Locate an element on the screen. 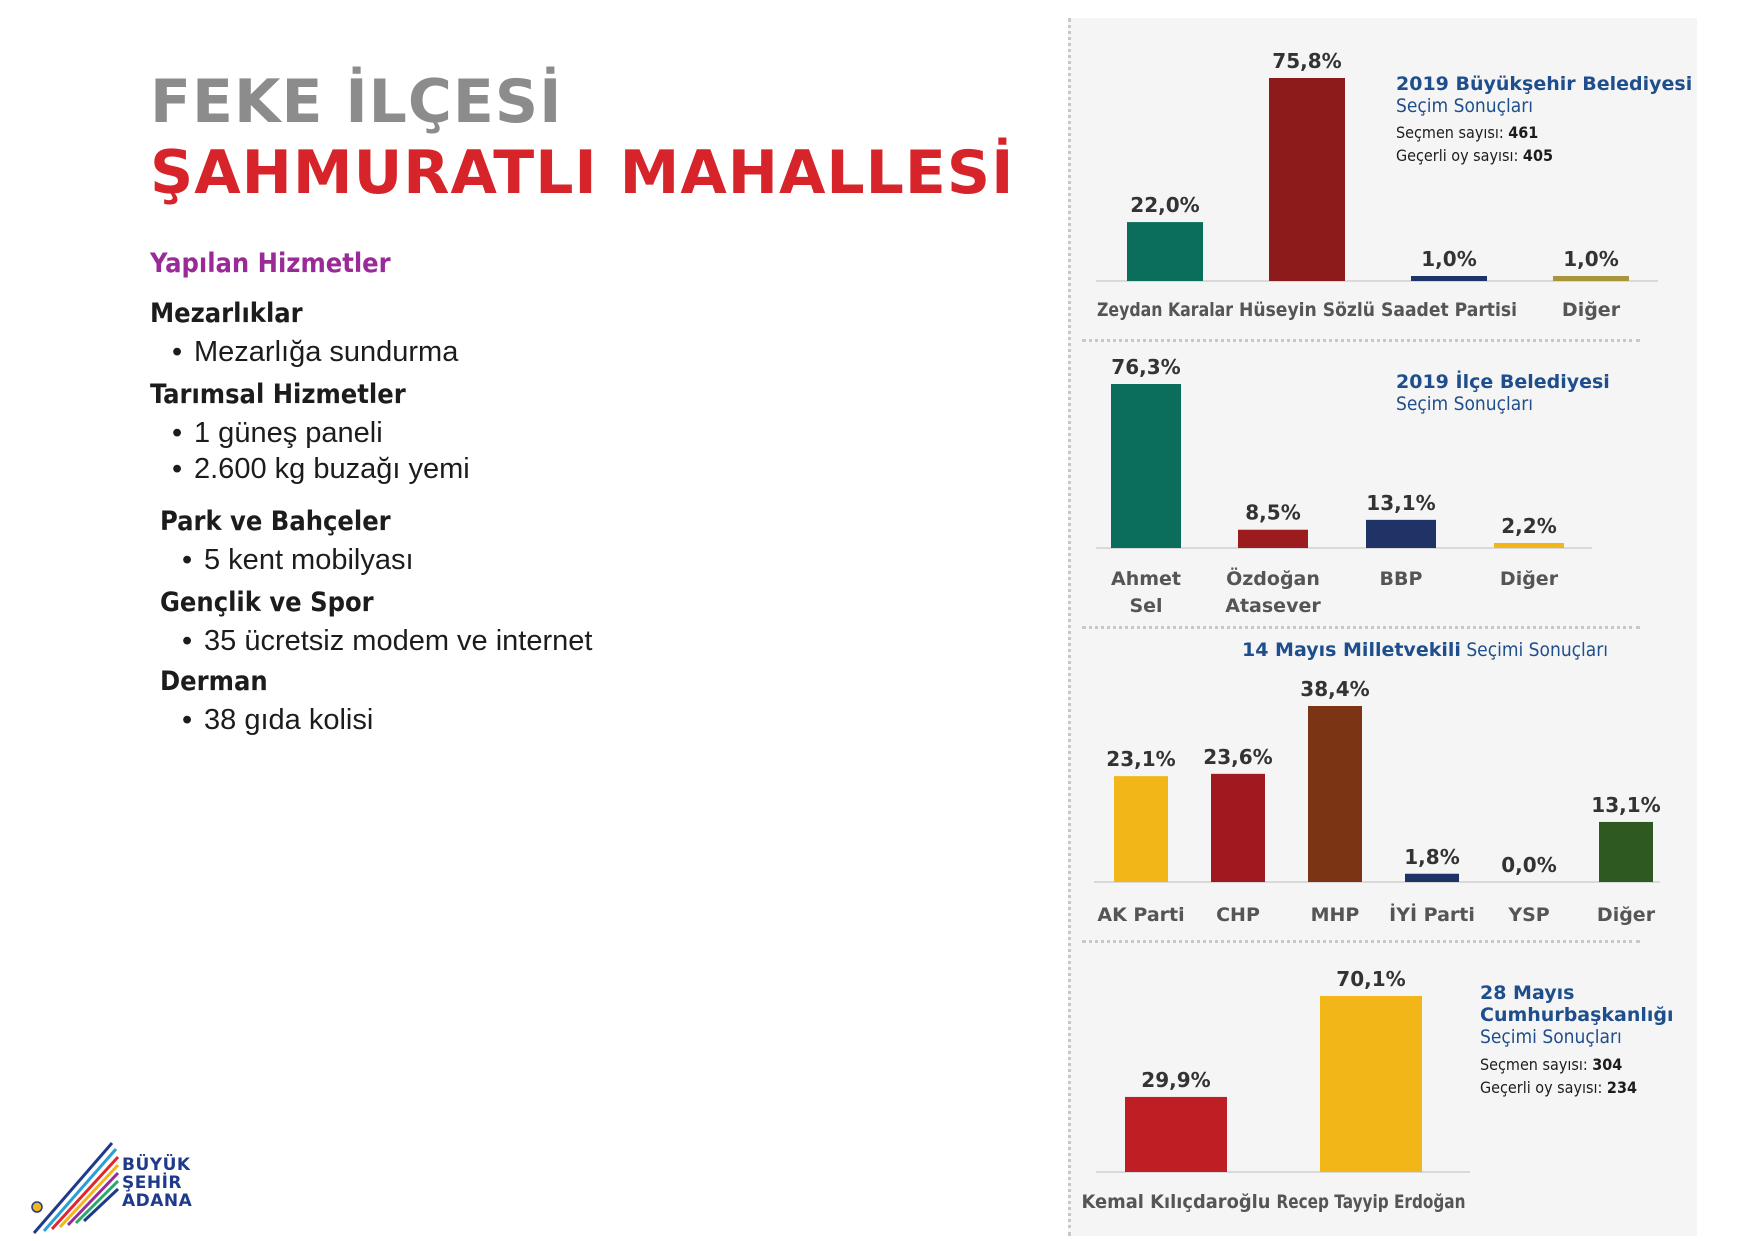 Image resolution: width=1754 pixels, height=1241 pixels. service-item: • 35 ücretsiz modem ve internet is located at coordinates (387, 641).